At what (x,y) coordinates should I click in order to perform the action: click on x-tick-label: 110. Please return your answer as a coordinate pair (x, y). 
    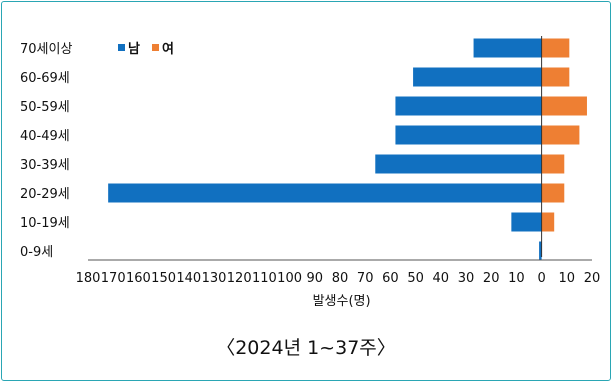
    Looking at the image, I should click on (264, 278).